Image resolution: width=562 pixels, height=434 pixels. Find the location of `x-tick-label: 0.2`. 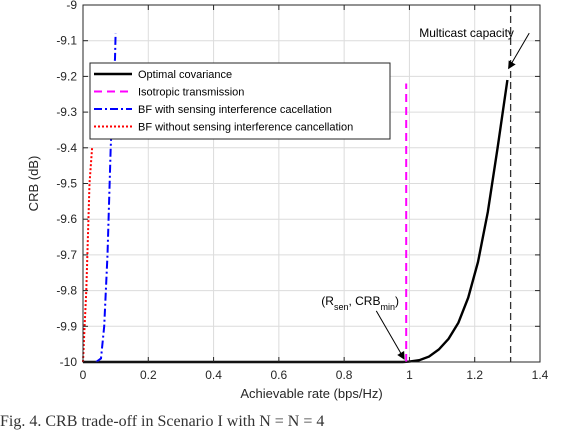

x-tick-label: 0.2 is located at coordinates (148, 375).